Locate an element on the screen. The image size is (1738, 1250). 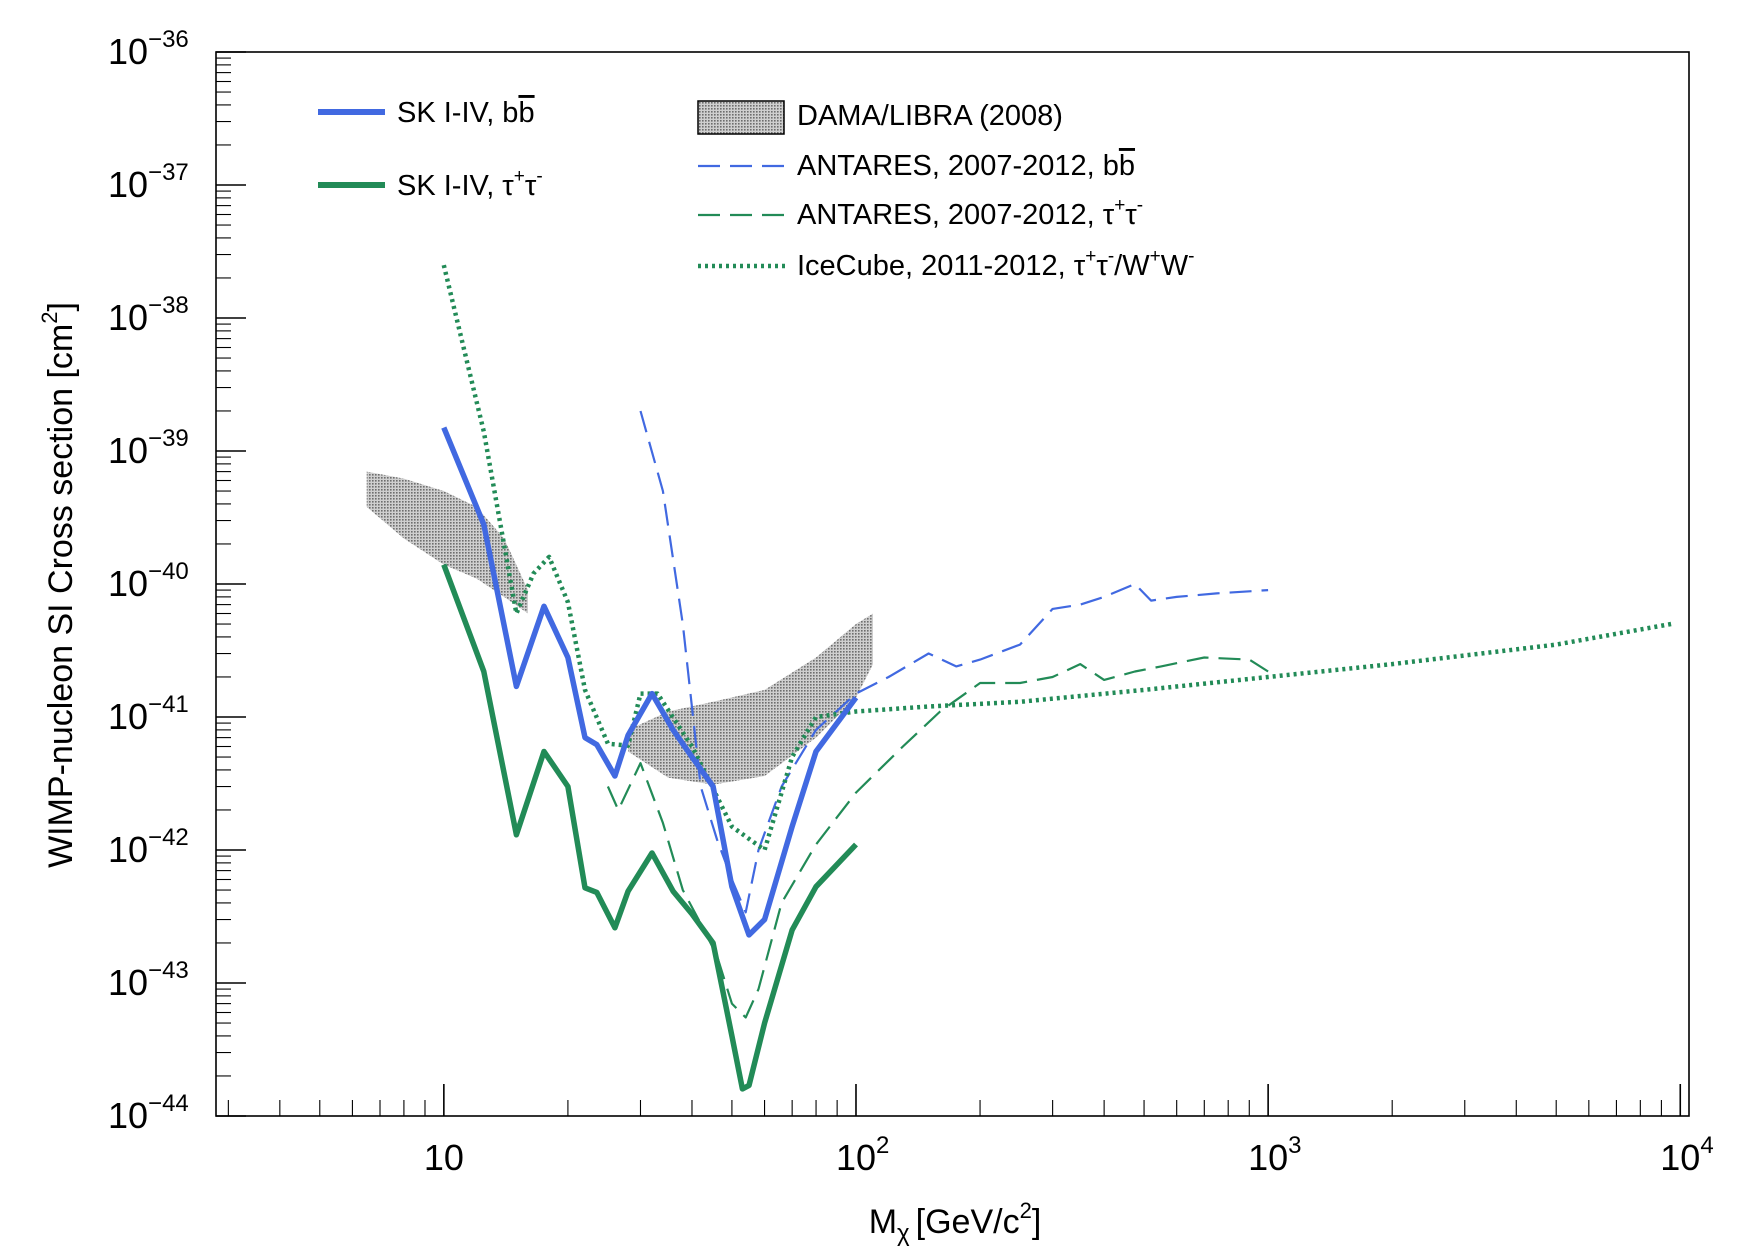
legend-item-antares-tautau: ANTARES, 2007-2012, τ+τ- is located at coordinates (920, 213).